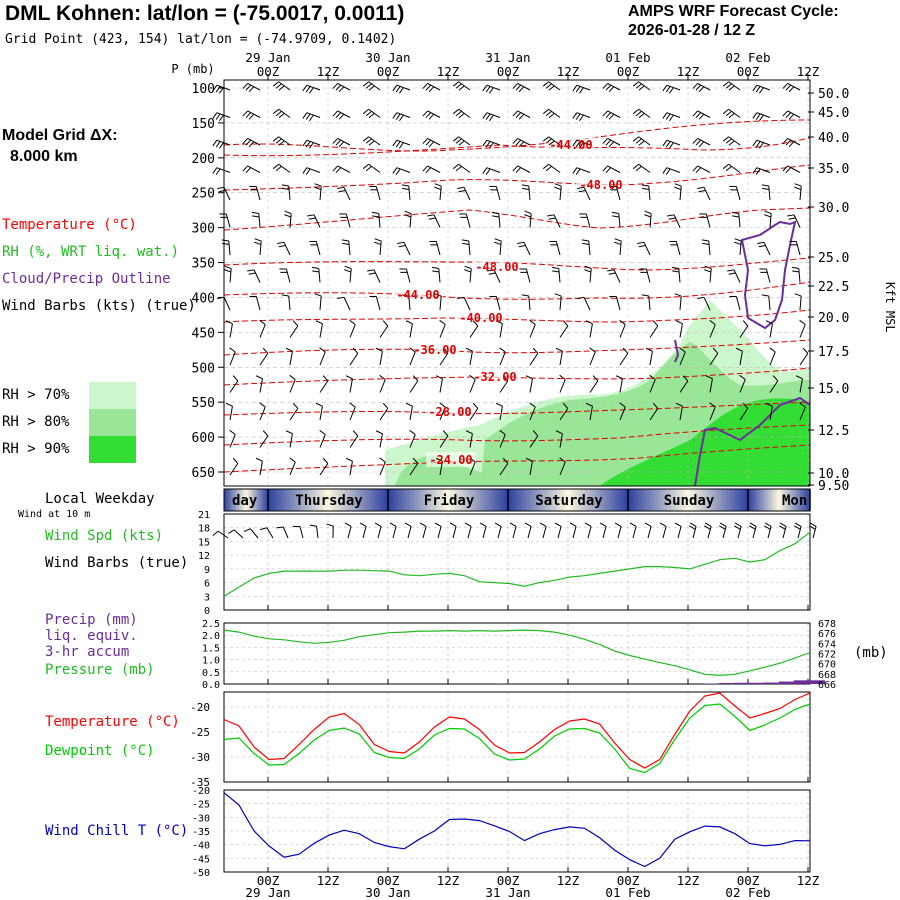 The image size is (900, 900). Describe the element at coordinates (833, 94) in the screenshot. I see `kft-tick-label: 50.0` at that location.